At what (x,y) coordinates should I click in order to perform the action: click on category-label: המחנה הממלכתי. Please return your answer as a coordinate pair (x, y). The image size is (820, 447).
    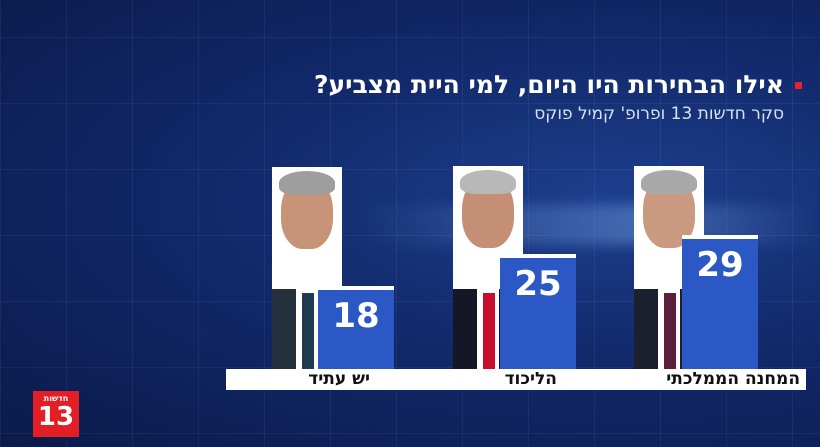
    Looking at the image, I should click on (733, 379).